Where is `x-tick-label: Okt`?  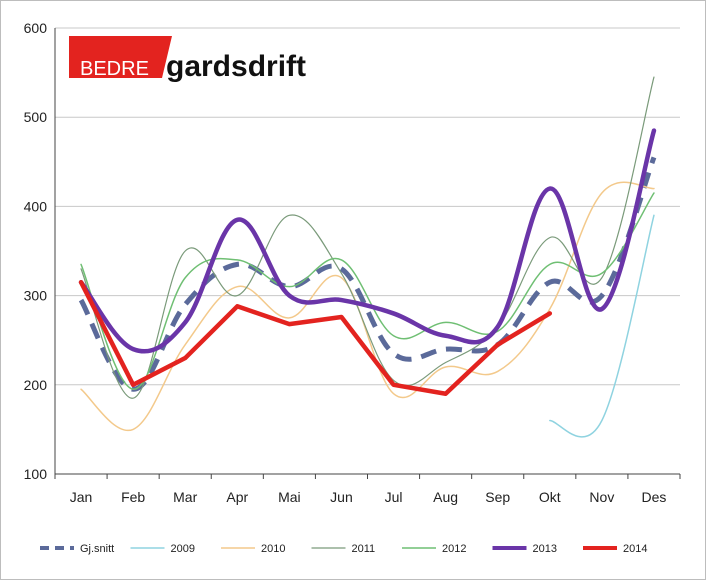 x-tick-label: Okt is located at coordinates (550, 497).